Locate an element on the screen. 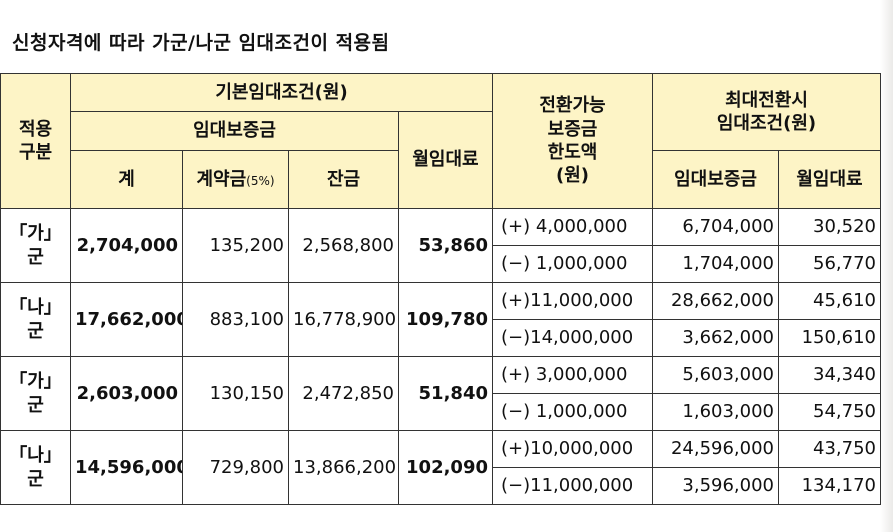 This screenshot has height=532, width=893. table-cell: (+)11,000,000 is located at coordinates (572, 301).